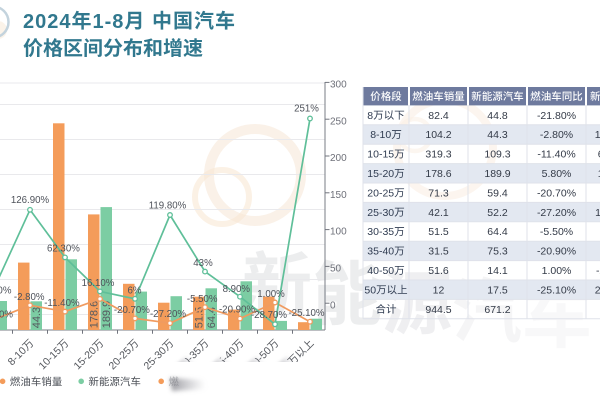 This screenshot has width=600, height=400. What do you see at coordinates (109, 22) in the screenshot?
I see `svg-text: 1-8` at bounding box center [109, 22].